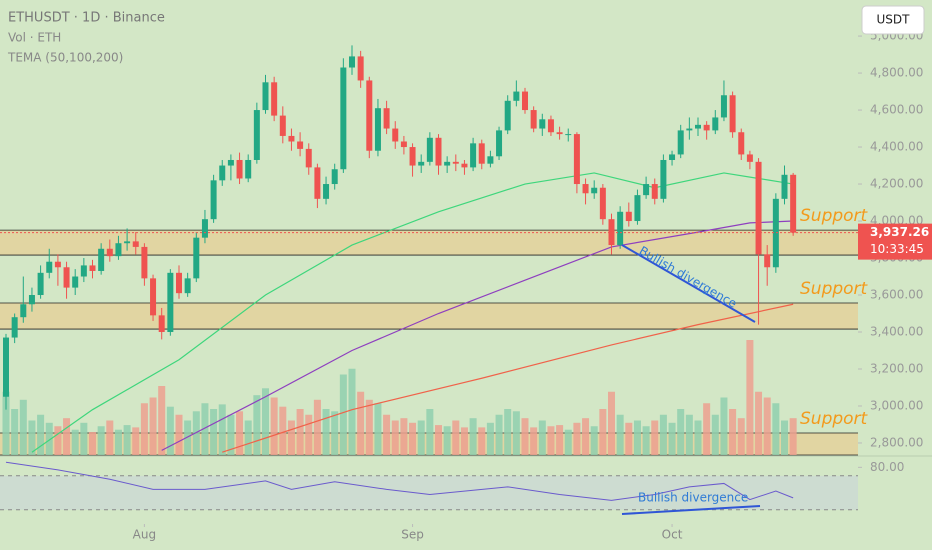 Image resolution: width=932 pixels, height=550 pixels. Describe the element at coordinates (429, 492) in the screenshot. I see `rsi-band` at that location.